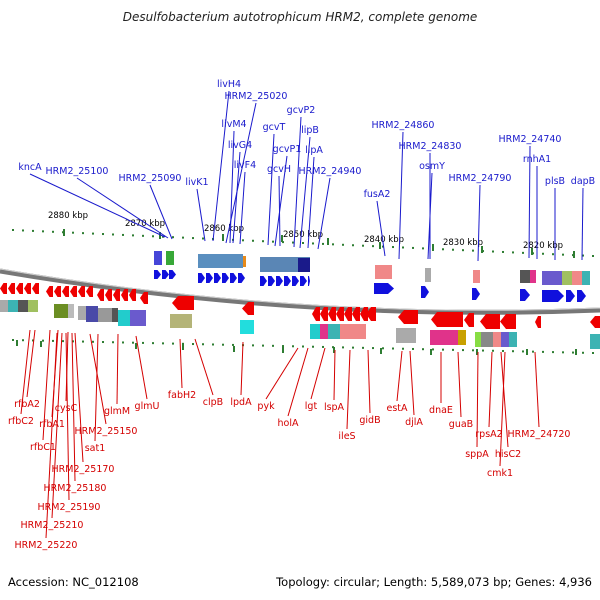 The width and height of the screenshot is (600, 600). I want to click on forward-gene-label: gcvT, so click(274, 127).